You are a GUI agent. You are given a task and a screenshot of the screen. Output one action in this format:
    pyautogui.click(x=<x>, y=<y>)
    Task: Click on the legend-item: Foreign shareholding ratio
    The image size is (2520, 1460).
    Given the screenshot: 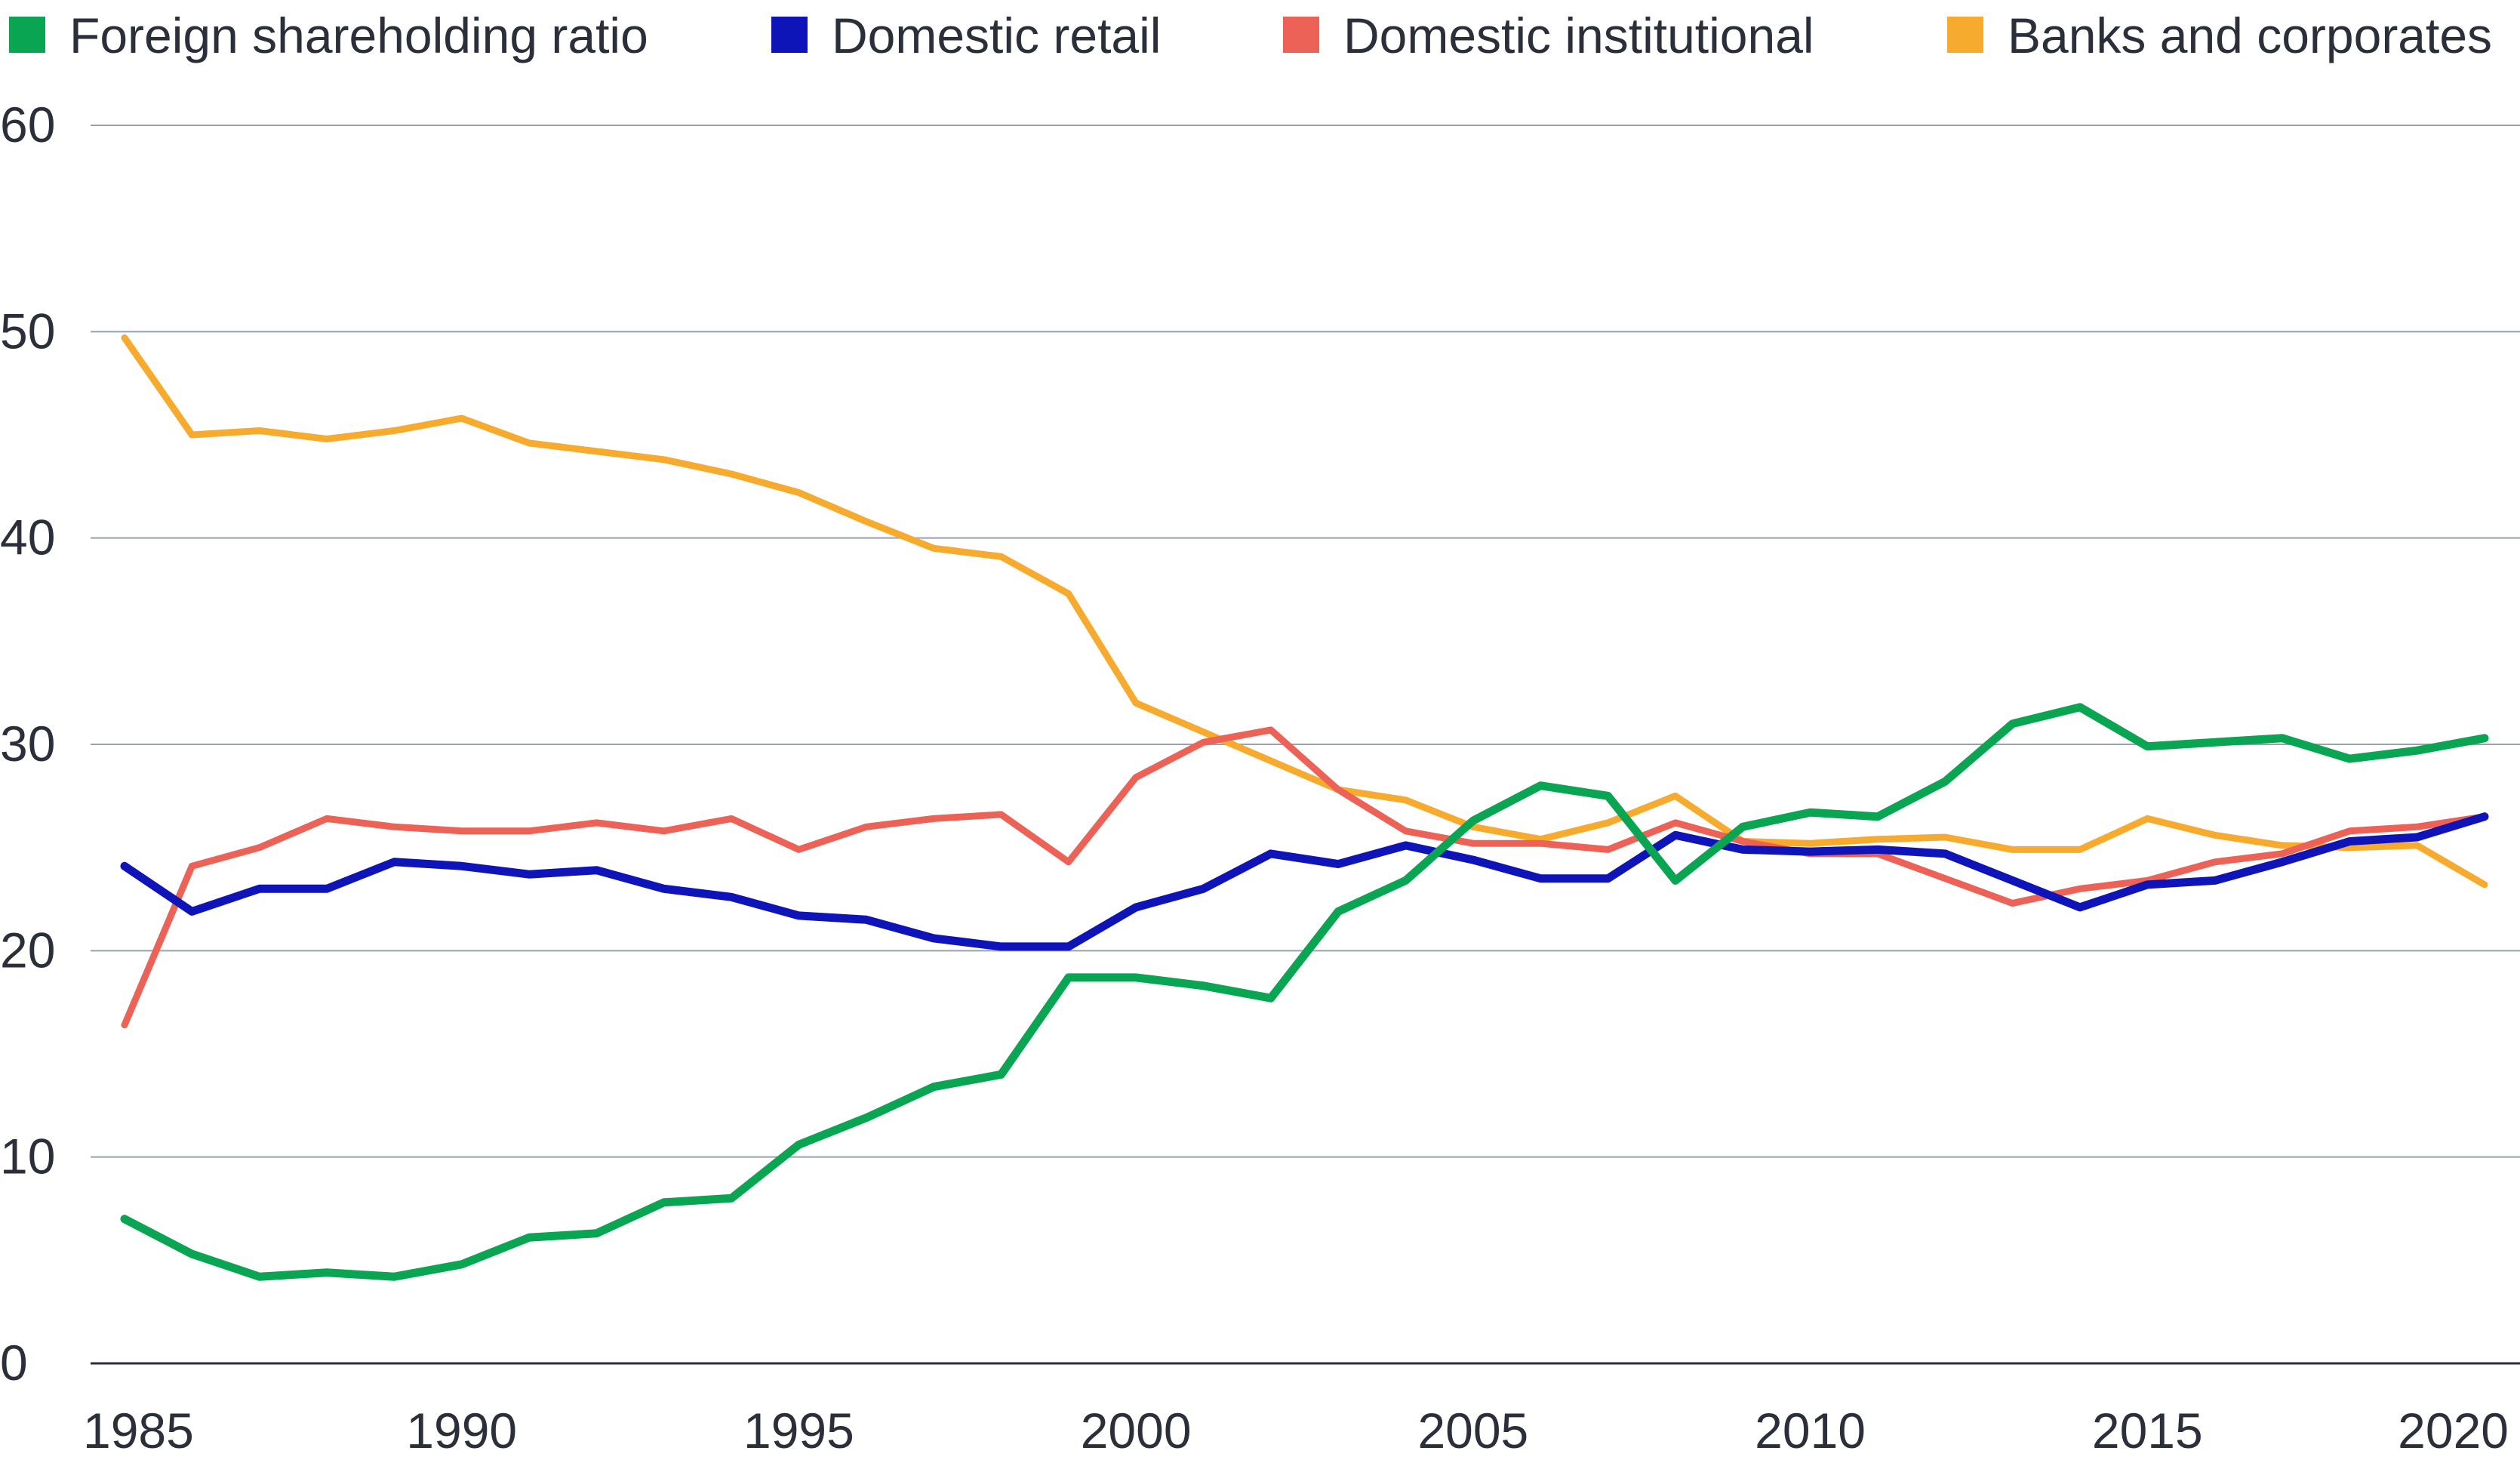 What is the action you would take?
    pyautogui.click(x=328, y=35)
    